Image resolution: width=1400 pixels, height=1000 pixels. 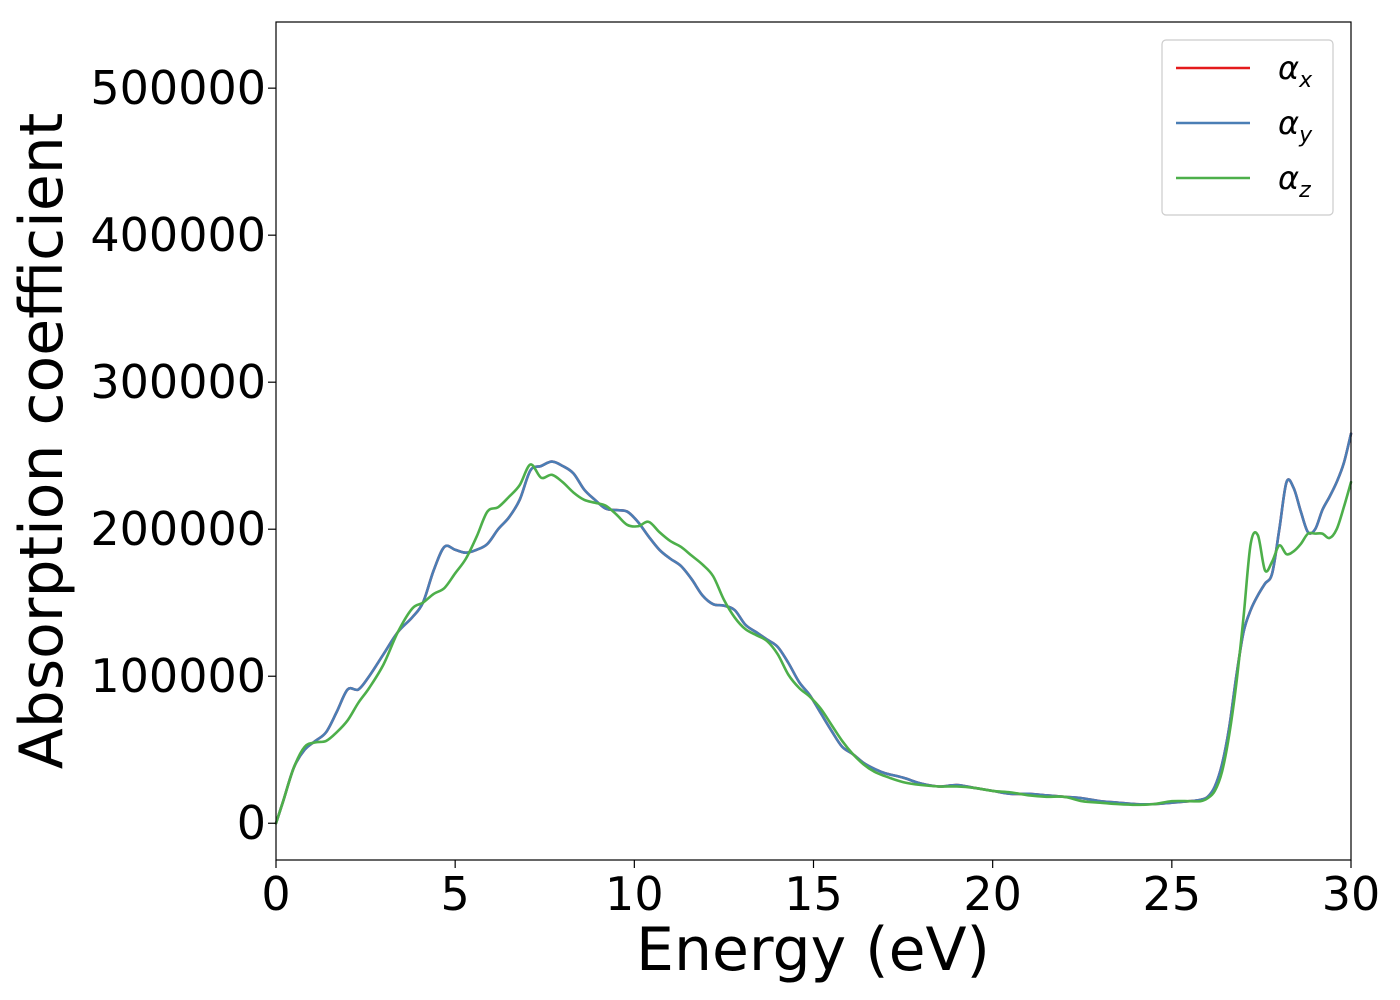 I want to click on x-axis-title: Energy (eV), so click(x=813, y=950).